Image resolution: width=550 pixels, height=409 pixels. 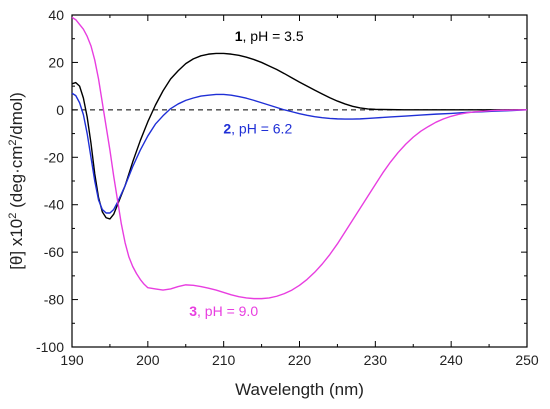 I want to click on series-condition: , pH = 6.2, so click(x=261, y=129).